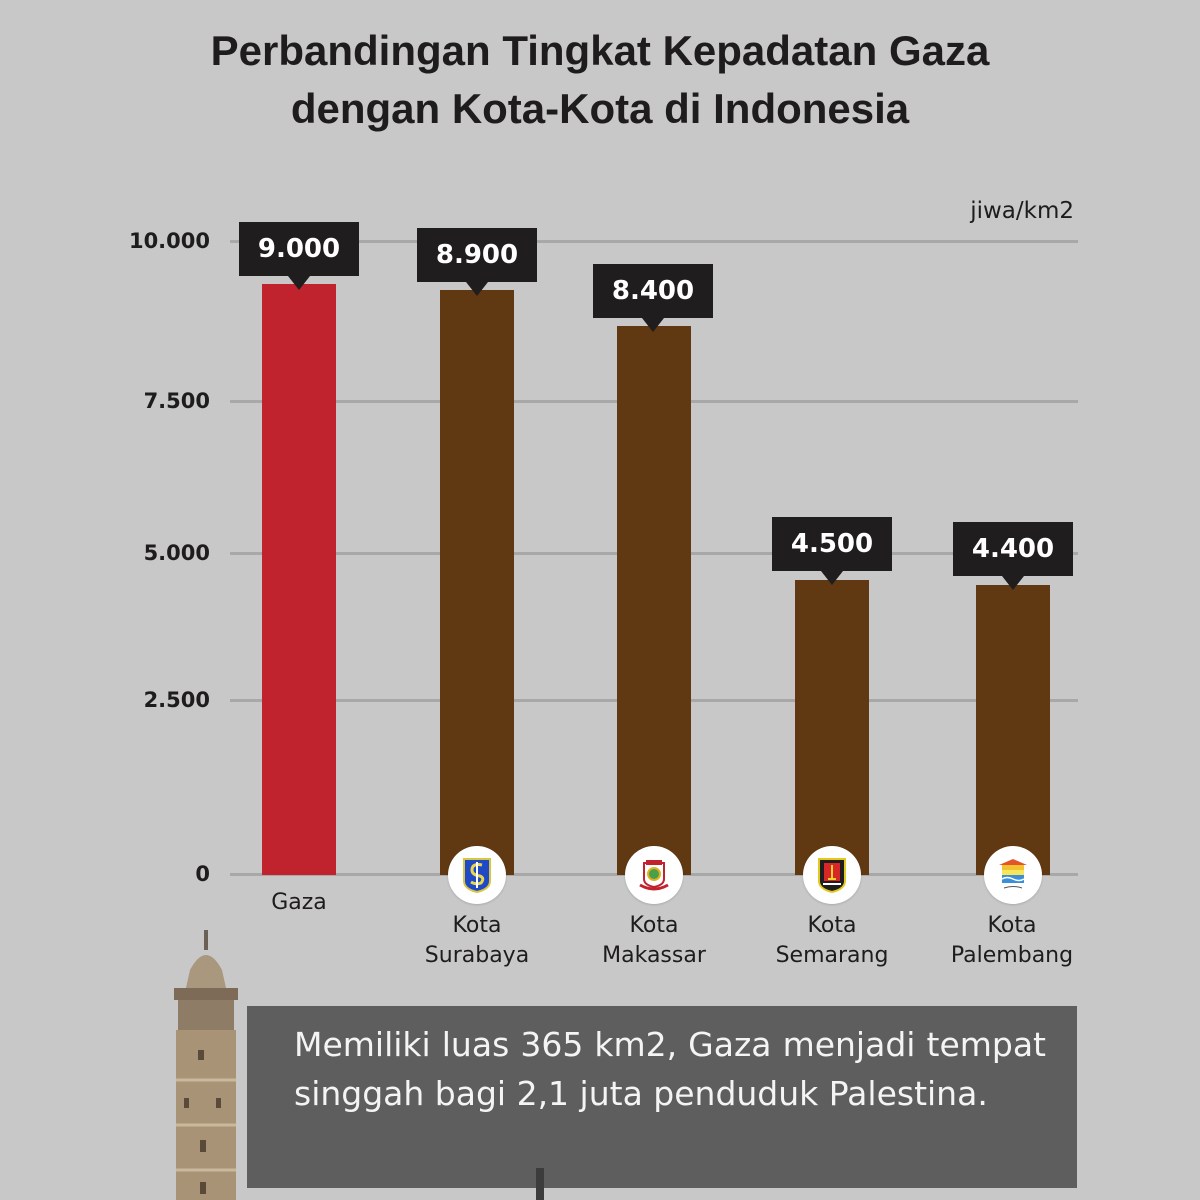  What do you see at coordinates (477, 940) in the screenshot?
I see `x-label-surabaya: Kota Surabaya` at bounding box center [477, 940].